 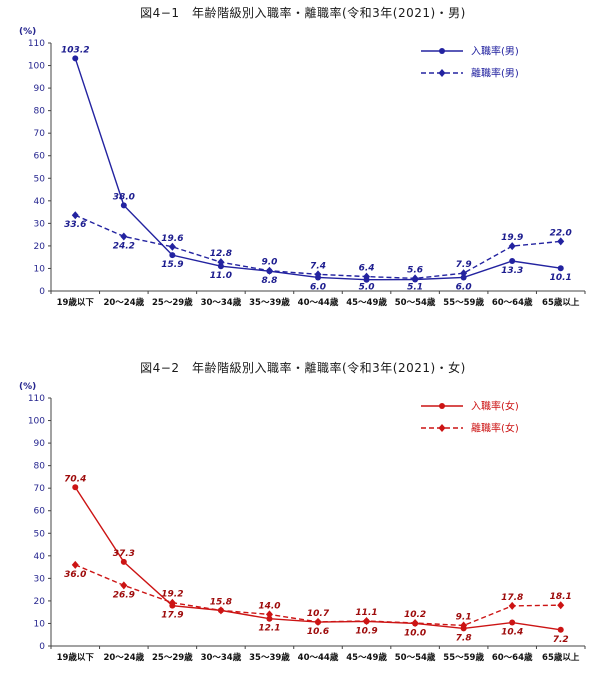 I want to click on legend-entry-0: 入職率(女), so click(x=470, y=406).